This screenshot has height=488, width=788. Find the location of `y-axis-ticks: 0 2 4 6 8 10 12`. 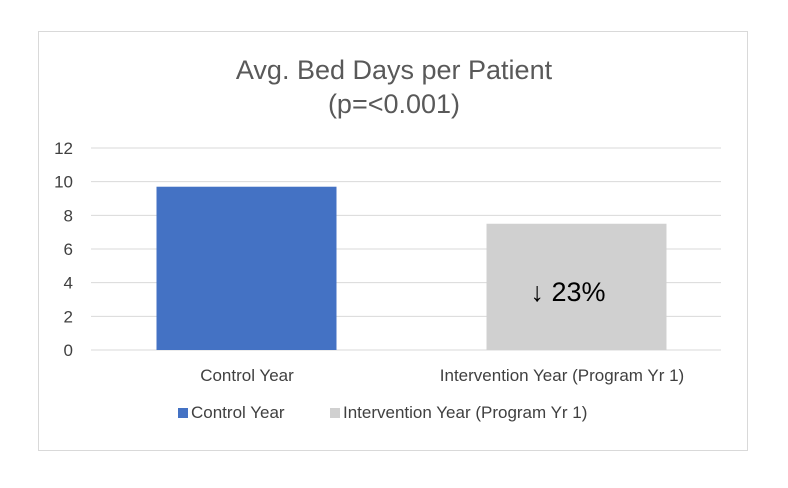

y-axis-ticks: 0 2 4 6 8 10 12 is located at coordinates (63, 249).